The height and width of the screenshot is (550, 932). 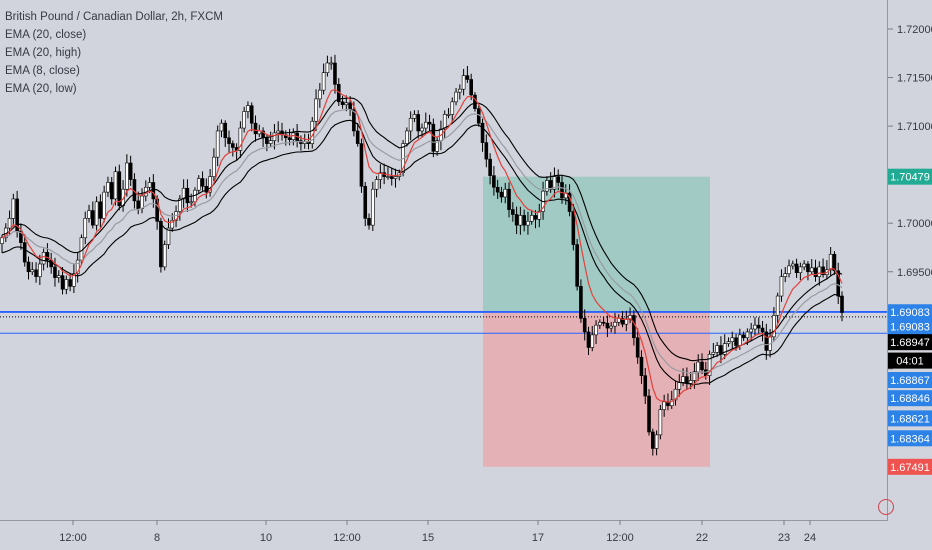 I want to click on scale-mode-icon, so click(x=886, y=507).